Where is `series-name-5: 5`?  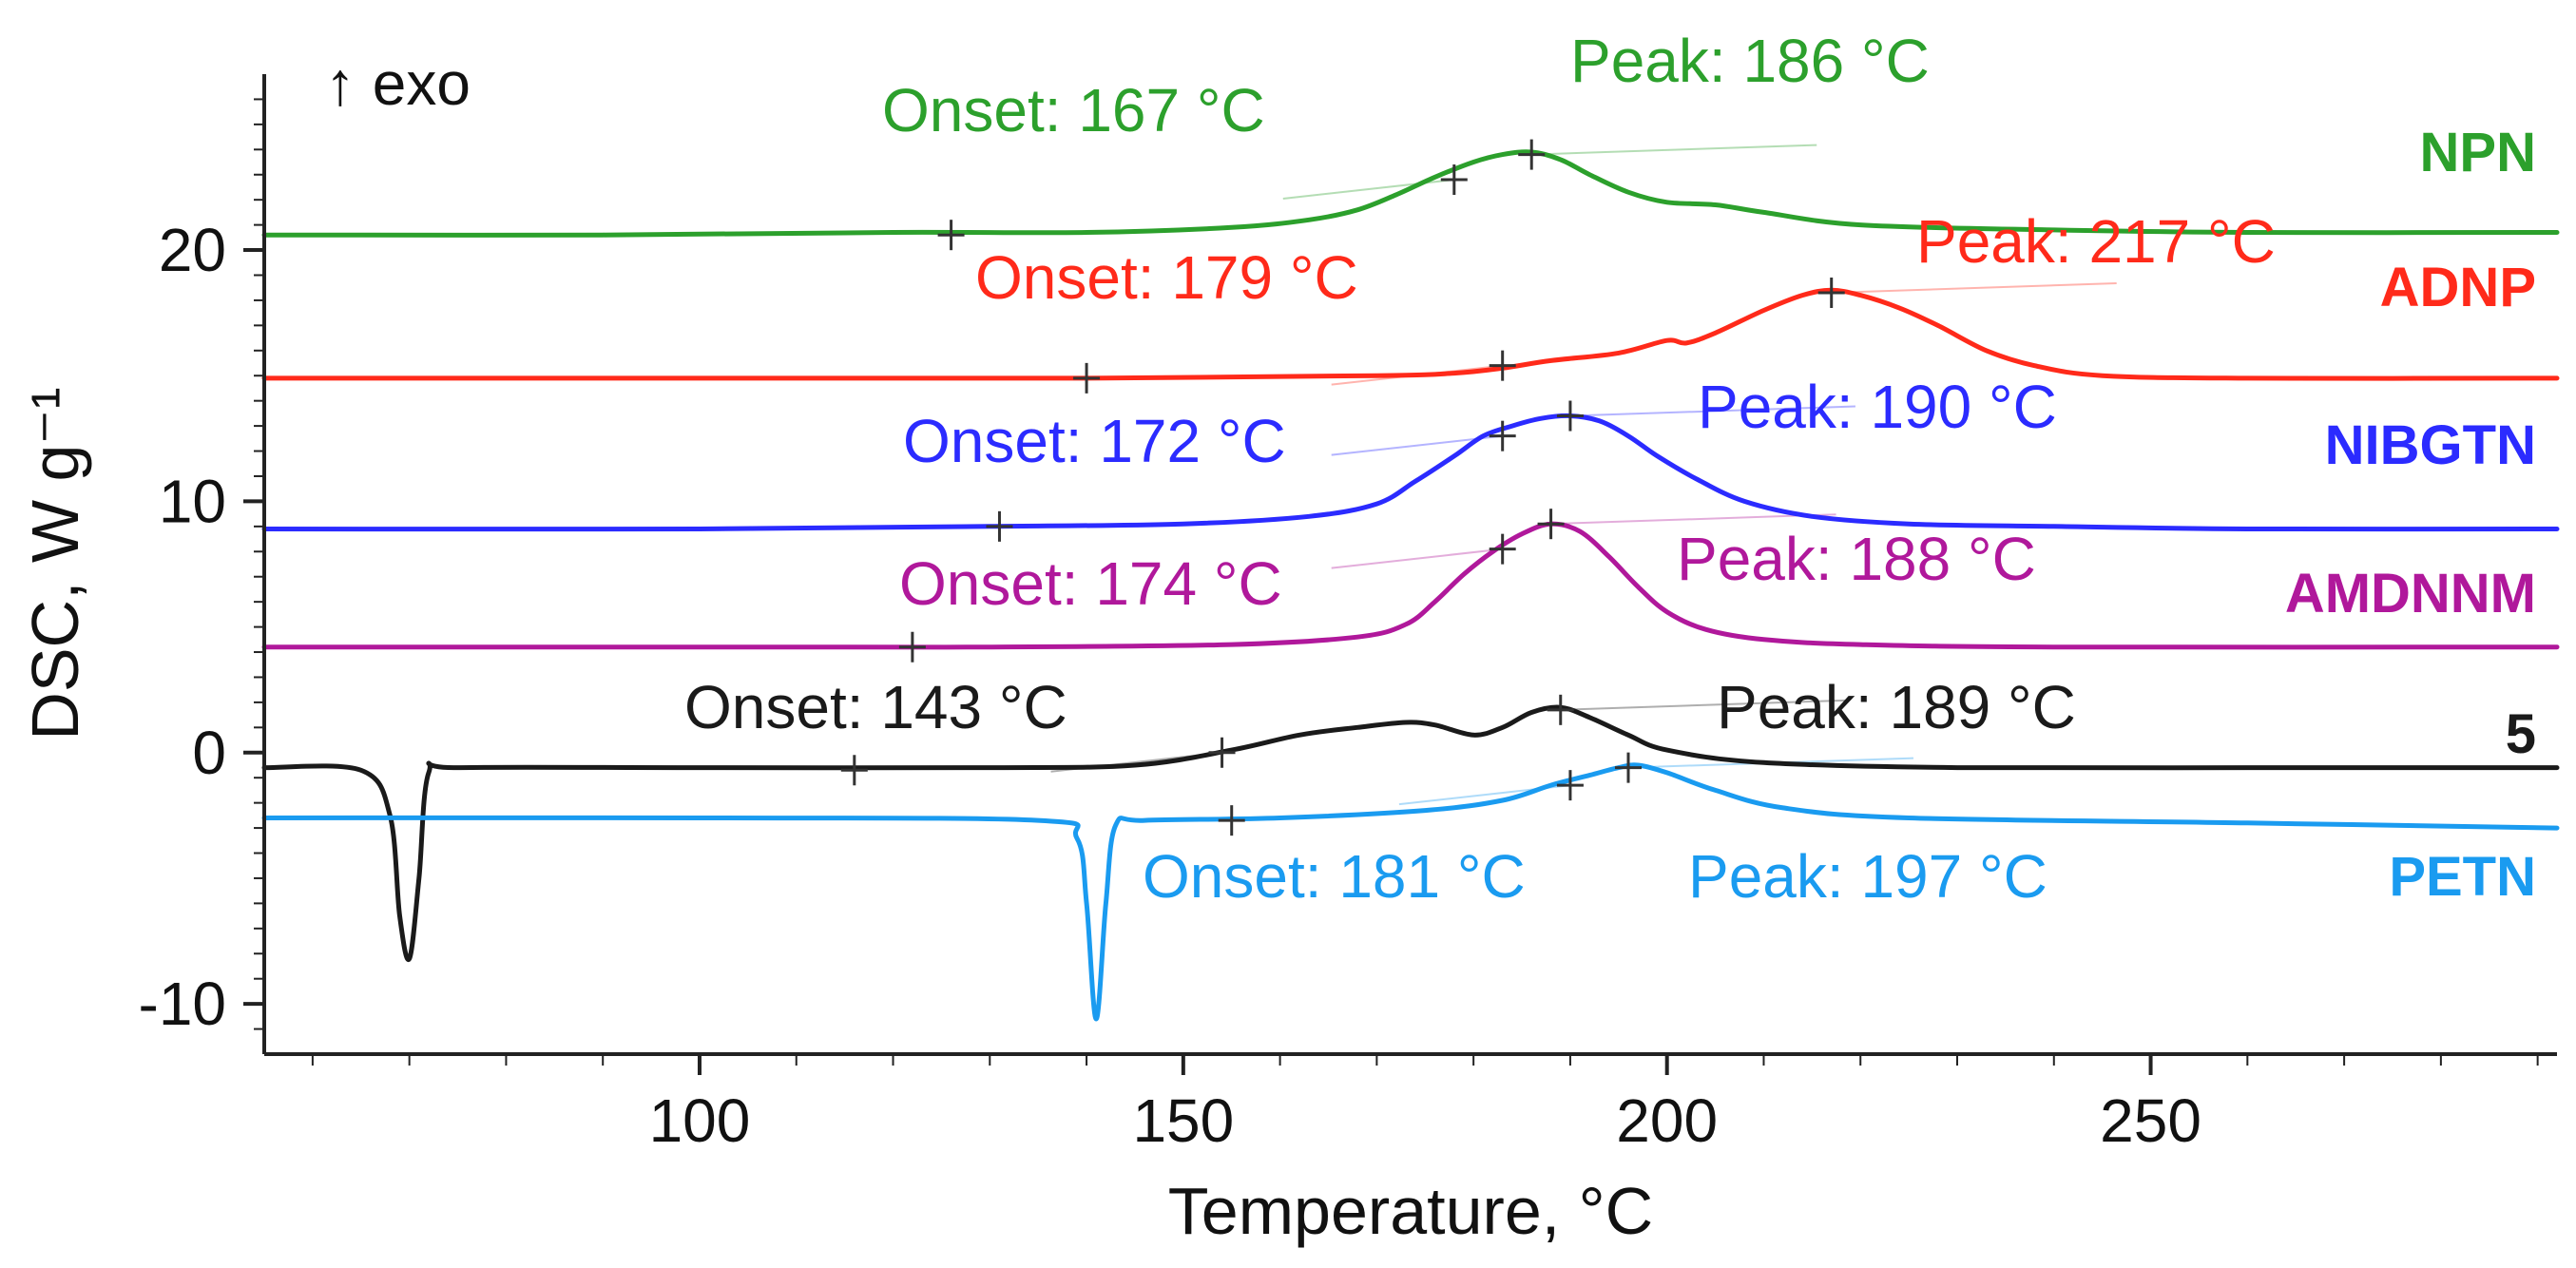
series-name-5: 5 is located at coordinates (2521, 734).